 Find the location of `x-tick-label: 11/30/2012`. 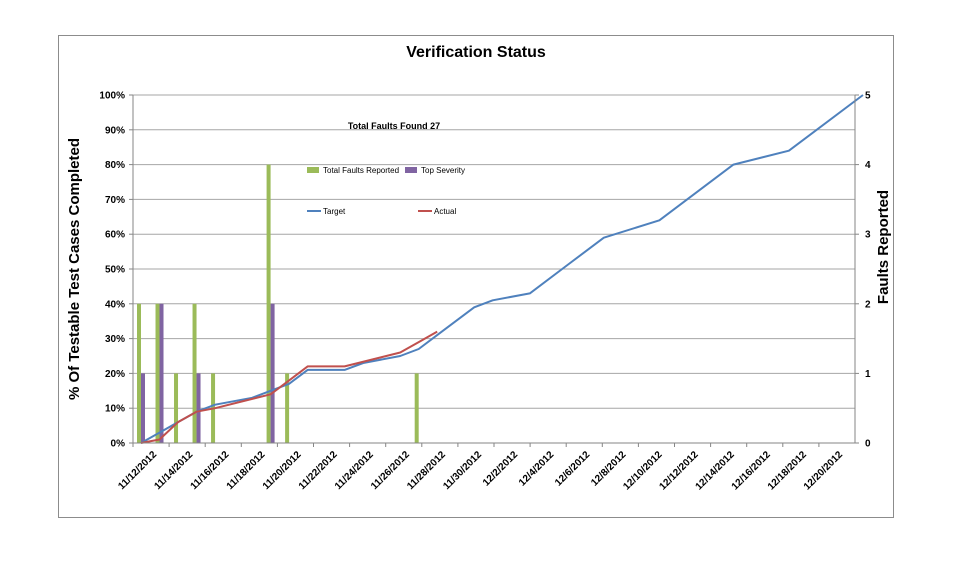

x-tick-label: 11/30/2012 is located at coordinates (462, 470).